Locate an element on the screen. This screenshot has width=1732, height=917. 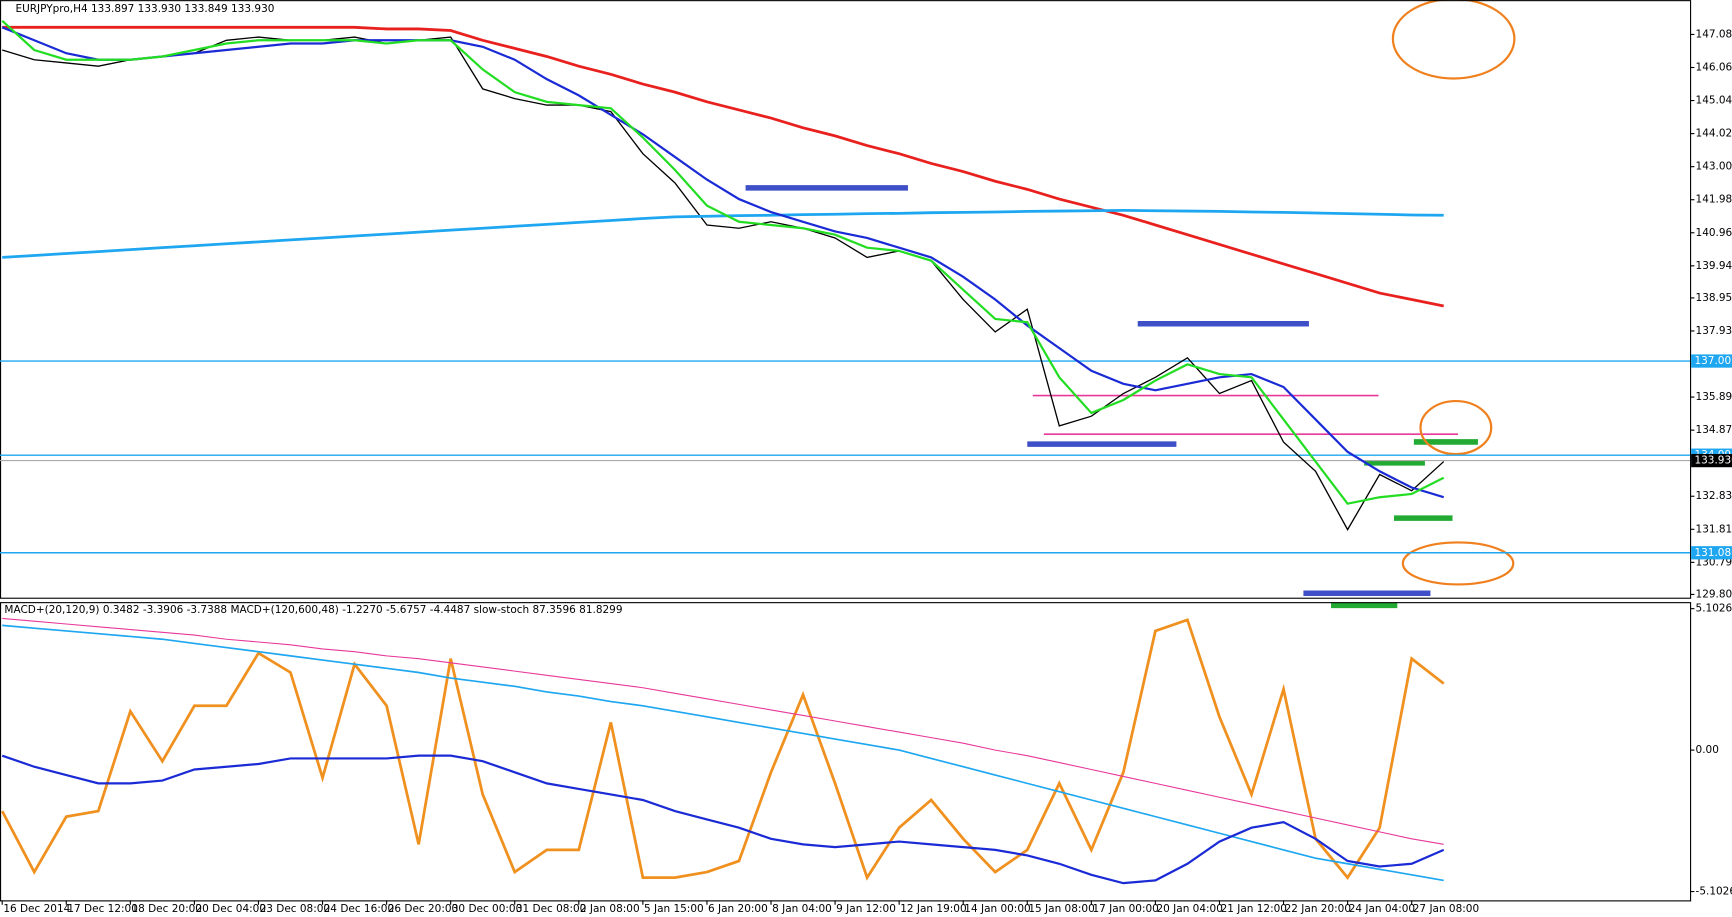
x-tick-label: 22 Jan 20:00 is located at coordinates (1318, 909).